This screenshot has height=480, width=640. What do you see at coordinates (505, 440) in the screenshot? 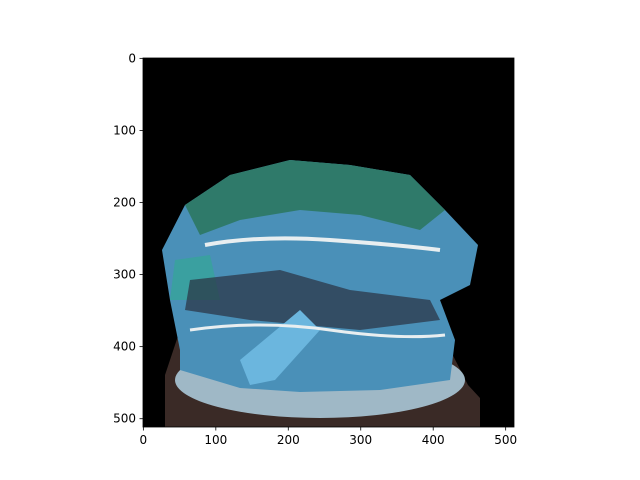
I see `x-tick-label: 500` at bounding box center [505, 440].